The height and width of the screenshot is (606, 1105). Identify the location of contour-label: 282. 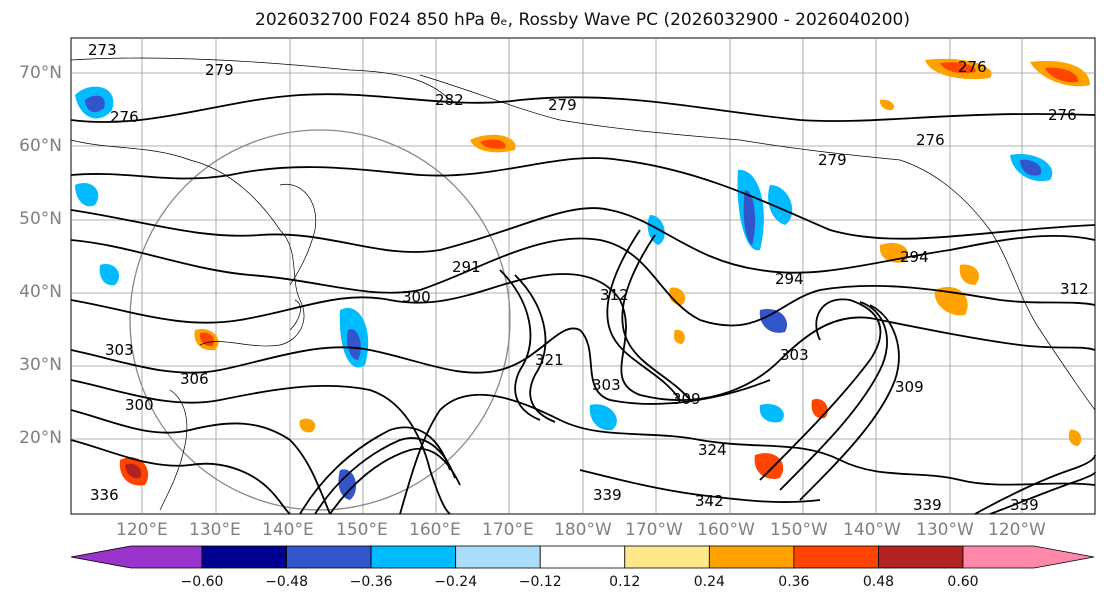
(449, 100).